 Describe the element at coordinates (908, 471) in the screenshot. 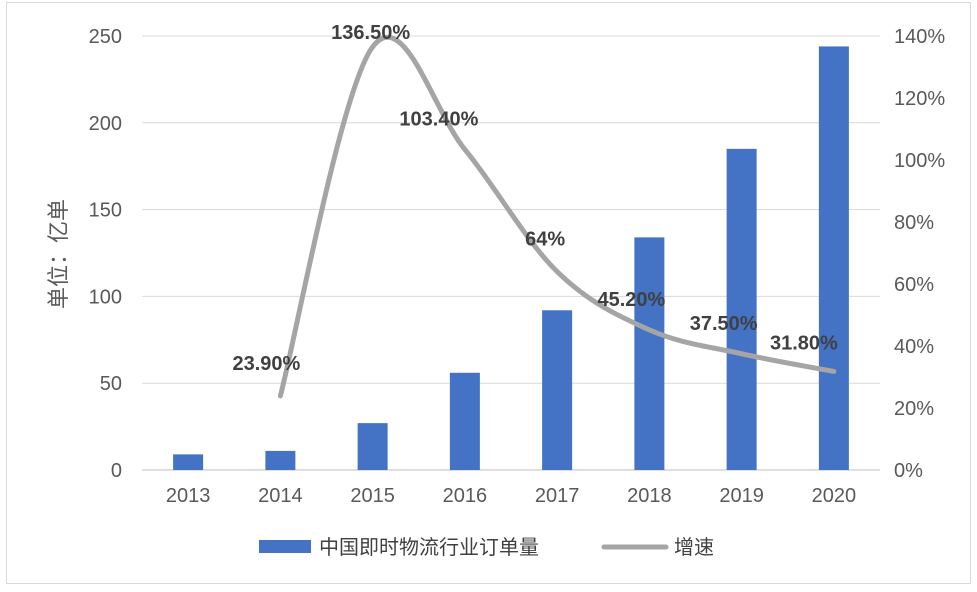

I see `y2-tick-label: 0%` at that location.